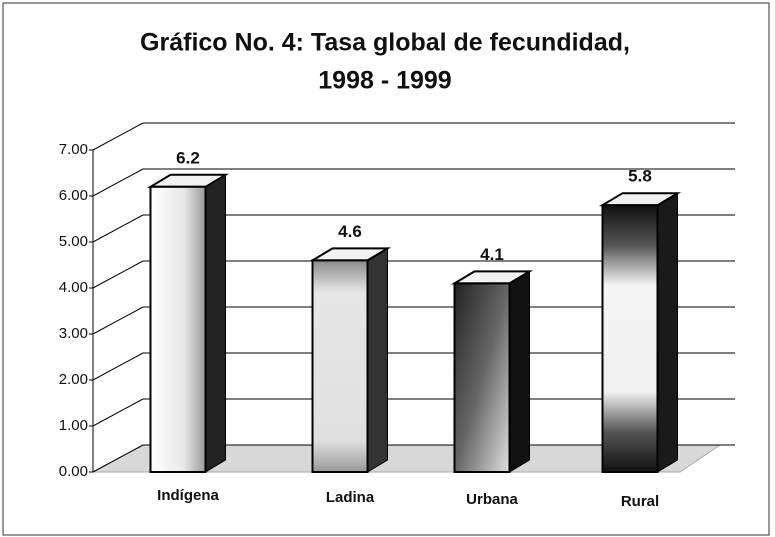  What do you see at coordinates (73, 149) in the screenshot?
I see `y-tick-label: 7.00` at bounding box center [73, 149].